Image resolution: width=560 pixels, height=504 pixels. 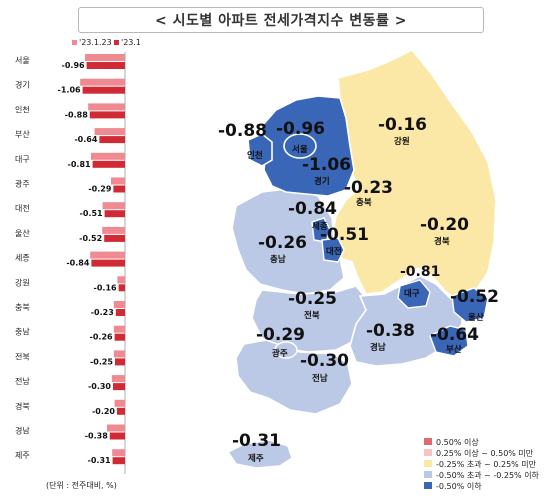 What do you see at coordinates (474, 297) in the screenshot?
I see `map-value-ulsan: -0.52` at bounding box center [474, 297].